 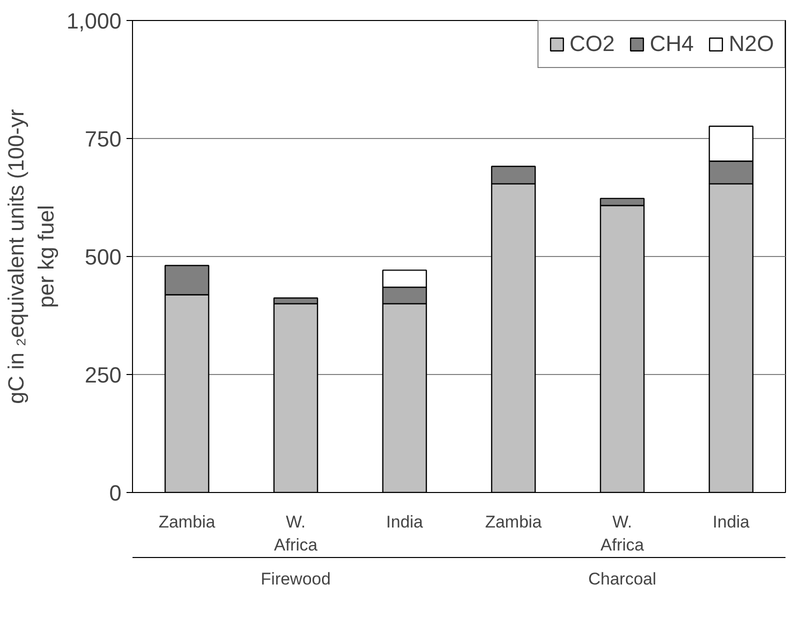 I want to click on legend-label: CO2, so click(x=592, y=44).